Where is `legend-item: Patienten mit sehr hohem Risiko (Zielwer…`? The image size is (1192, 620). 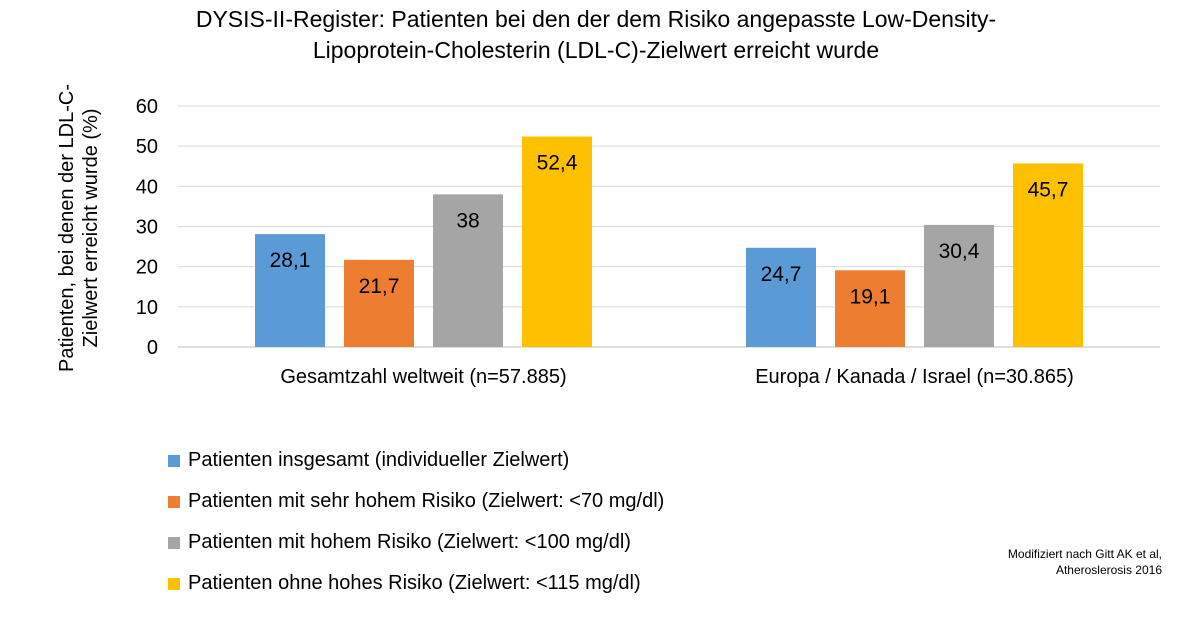 legend-item: Patienten mit sehr hohem Risiko (Zielwer… is located at coordinates (416, 501).